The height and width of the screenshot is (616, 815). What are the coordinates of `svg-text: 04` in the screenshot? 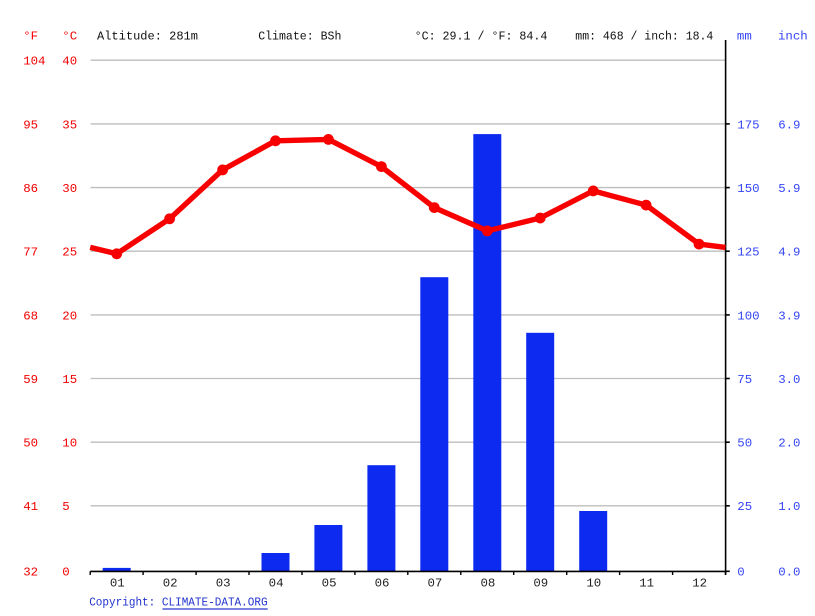 It's located at (276, 583).